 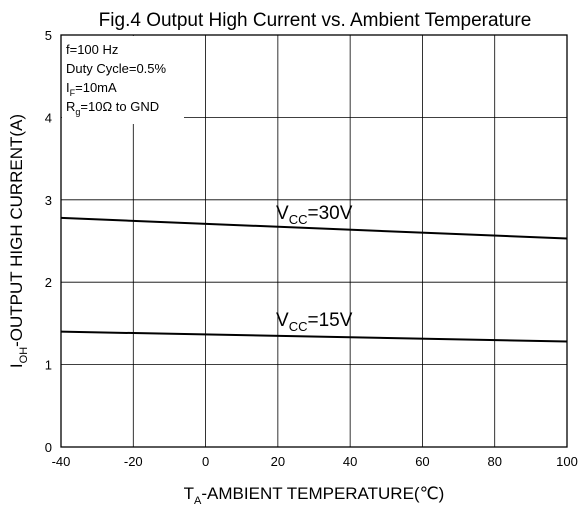 What do you see at coordinates (24, 355) in the screenshot?
I see `y-axis-label-sub: OH` at bounding box center [24, 355].